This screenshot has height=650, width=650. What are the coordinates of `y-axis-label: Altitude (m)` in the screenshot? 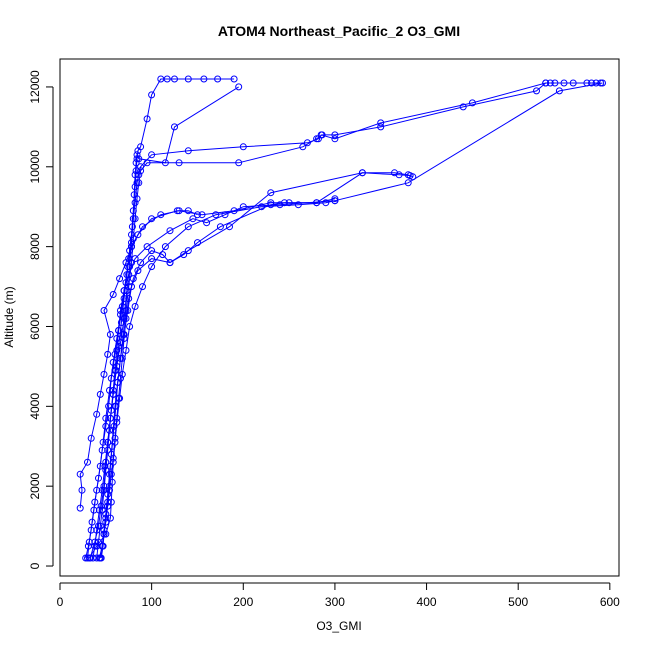 It's located at (9, 316).